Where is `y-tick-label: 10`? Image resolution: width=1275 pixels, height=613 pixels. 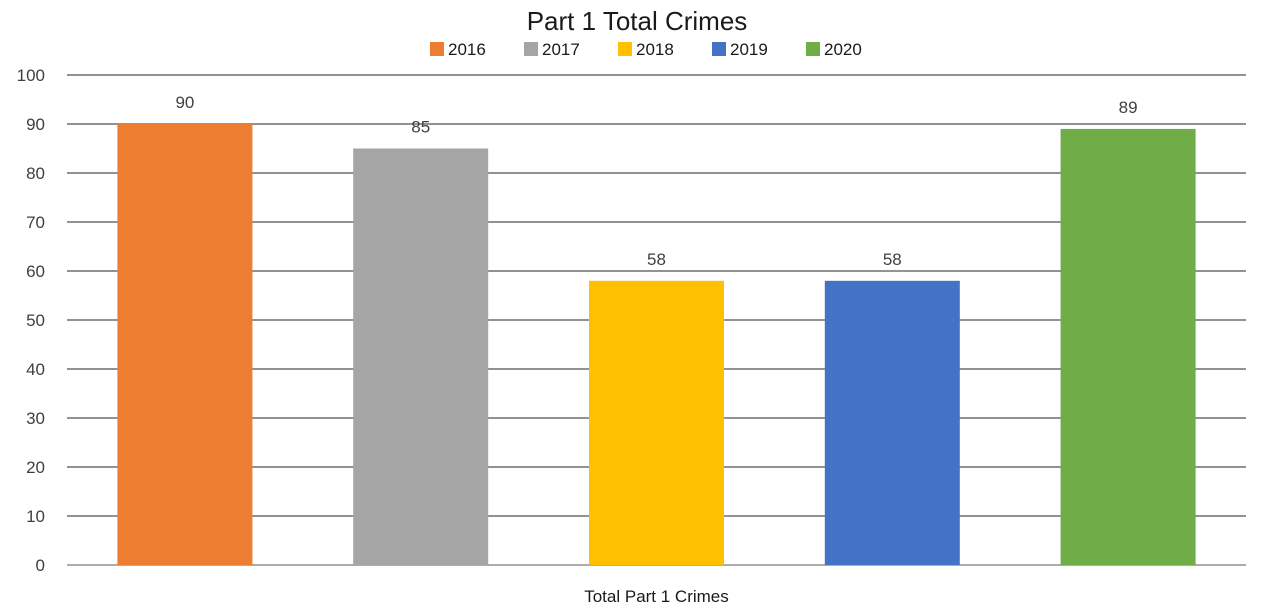 y-tick-label: 10 is located at coordinates (35, 516).